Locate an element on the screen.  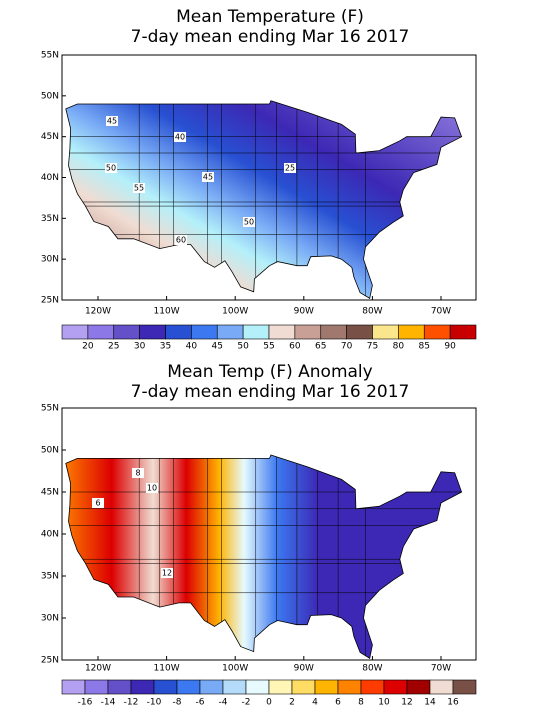
colorbar-label: 8 is located at coordinates (361, 703).